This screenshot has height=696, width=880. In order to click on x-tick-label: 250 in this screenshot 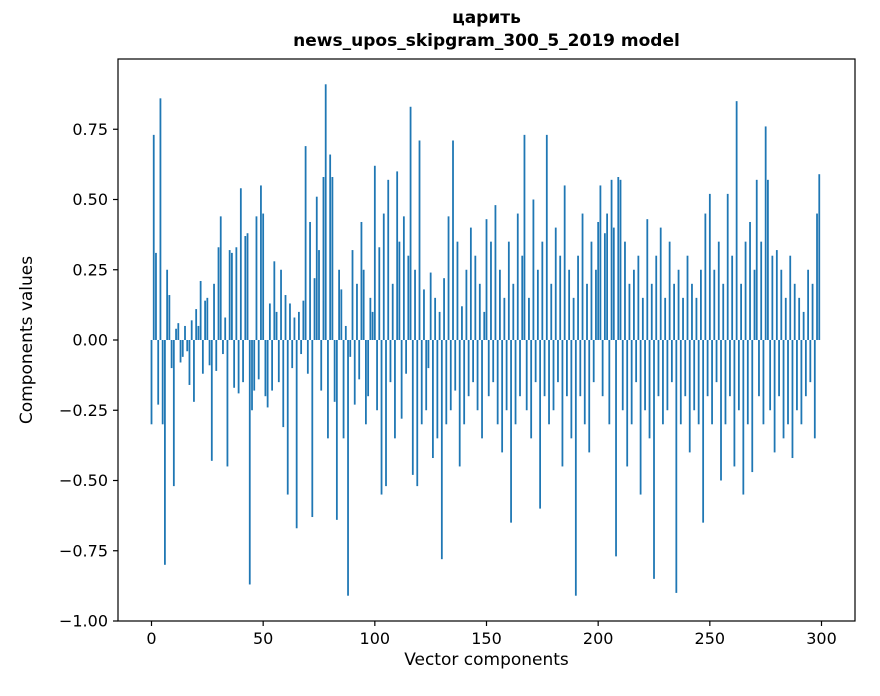, I will do `click(710, 638)`.